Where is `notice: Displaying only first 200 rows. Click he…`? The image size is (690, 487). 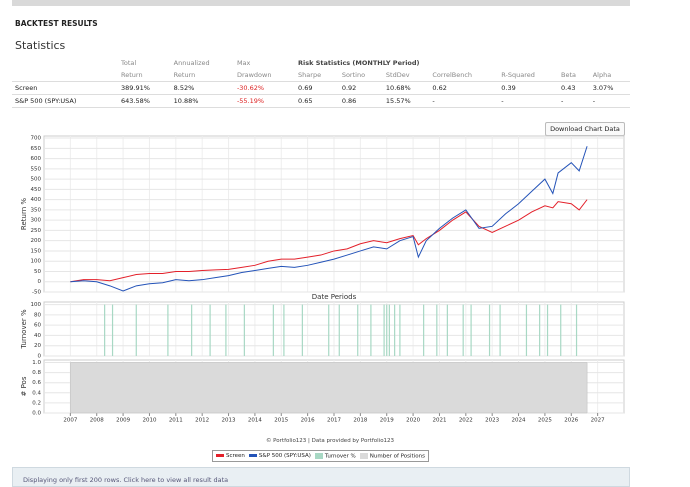
notice: Displaying only first 200 rows. Click he… is located at coordinates (321, 477).